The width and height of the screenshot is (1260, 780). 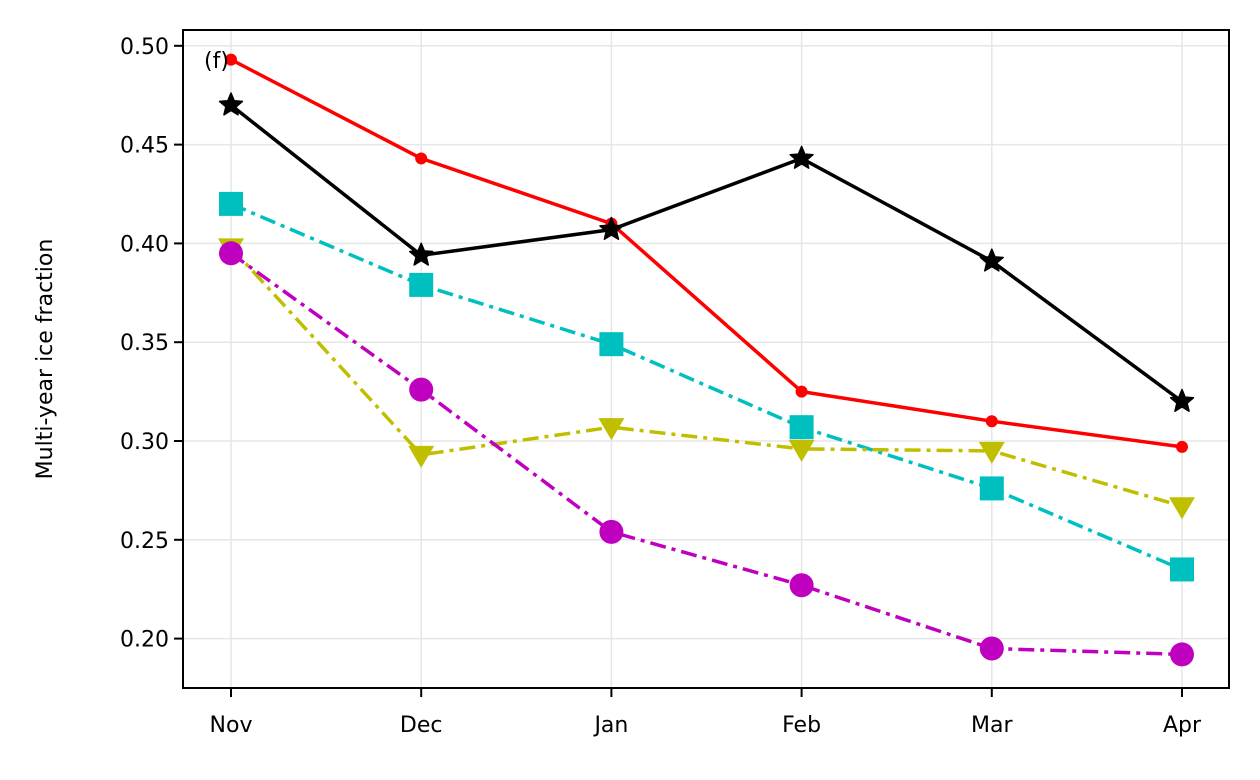 What do you see at coordinates (801, 725) in the screenshot?
I see `x-tick-label: Feb` at bounding box center [801, 725].